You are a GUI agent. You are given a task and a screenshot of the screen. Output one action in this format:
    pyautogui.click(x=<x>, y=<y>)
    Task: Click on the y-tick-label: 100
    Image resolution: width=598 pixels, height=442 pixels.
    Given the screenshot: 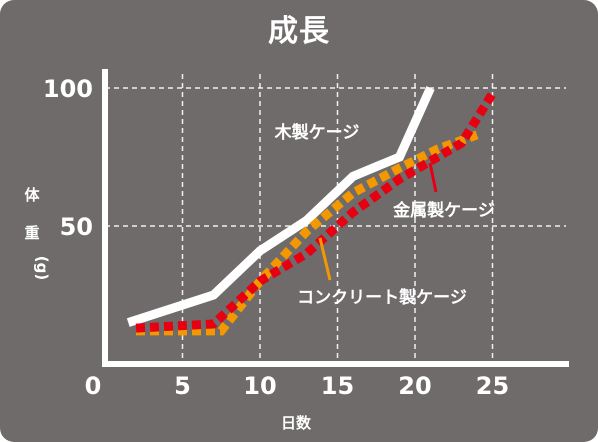 What is the action you would take?
    pyautogui.click(x=68, y=89)
    